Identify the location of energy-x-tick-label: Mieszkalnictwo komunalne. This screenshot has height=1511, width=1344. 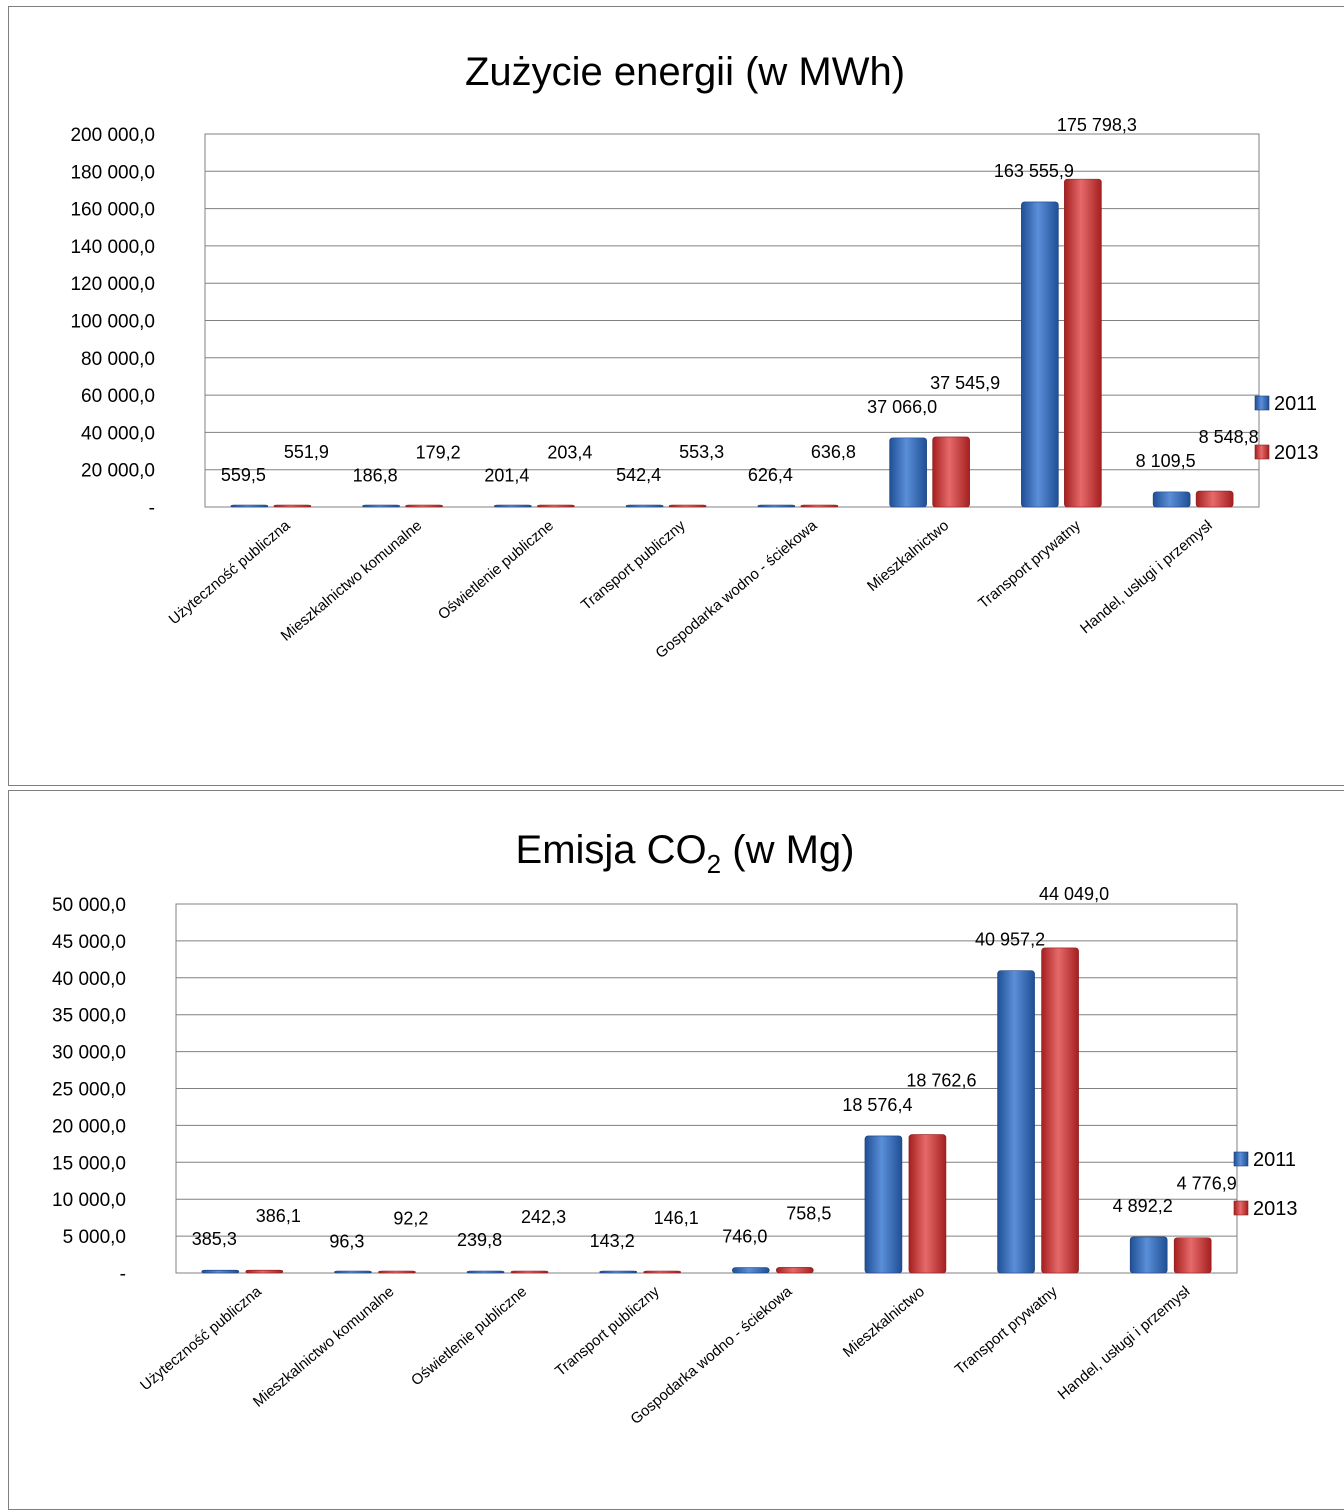
(352, 581).